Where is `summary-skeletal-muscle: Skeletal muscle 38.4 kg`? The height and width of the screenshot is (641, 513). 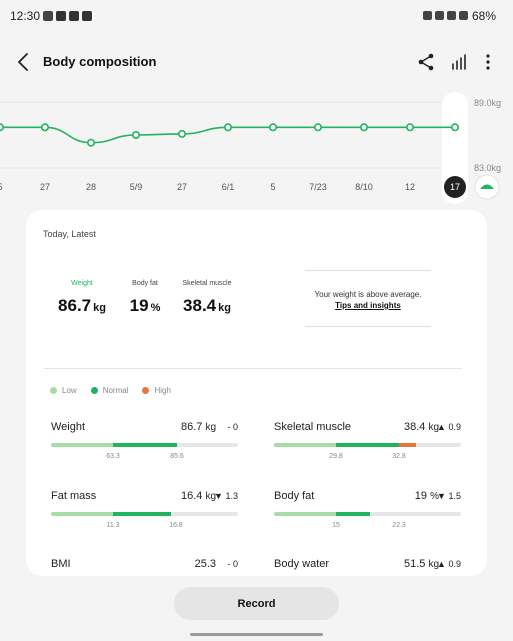 summary-skeletal-muscle: Skeletal muscle 38.4 kg is located at coordinates (207, 298).